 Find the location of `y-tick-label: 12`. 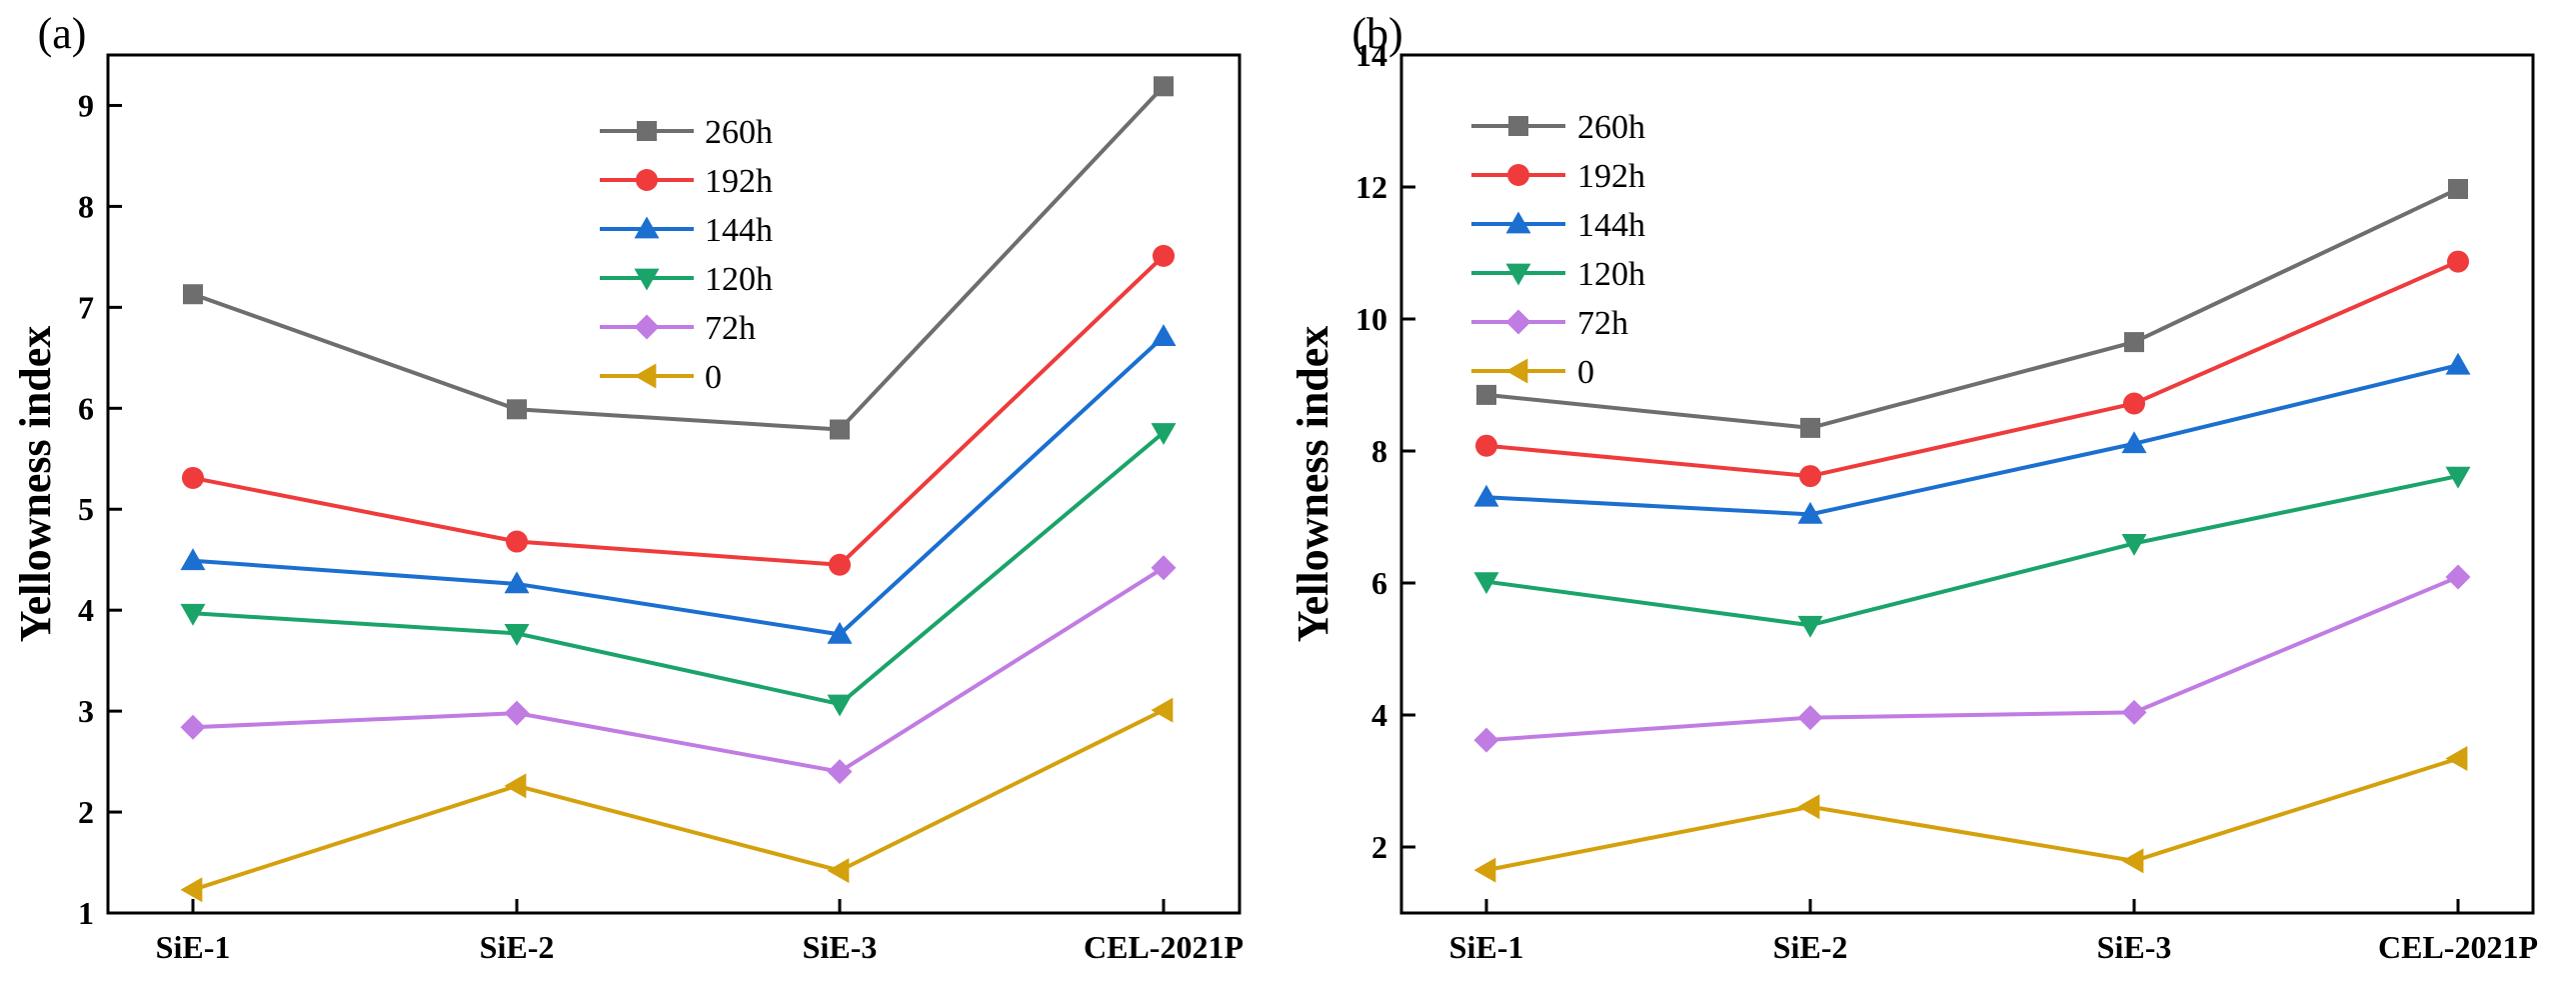

y-tick-label: 12 is located at coordinates (1371, 187).